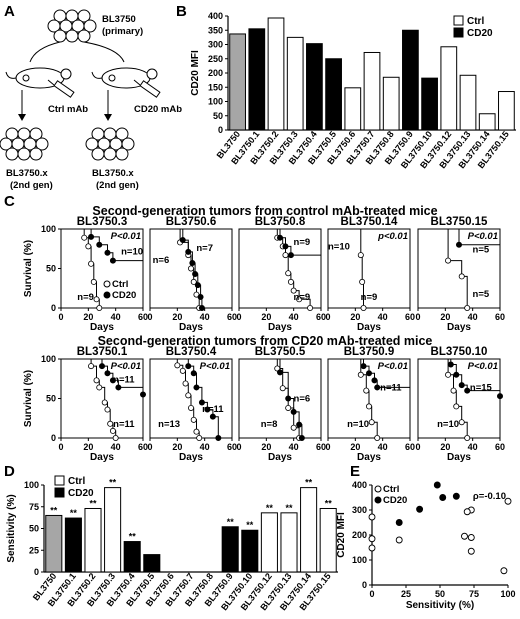 The height and width of the screenshot is (619, 520). What do you see at coordinates (102, 245) in the screenshot?
I see `c-cd20-survival-line` at bounding box center [102, 245].